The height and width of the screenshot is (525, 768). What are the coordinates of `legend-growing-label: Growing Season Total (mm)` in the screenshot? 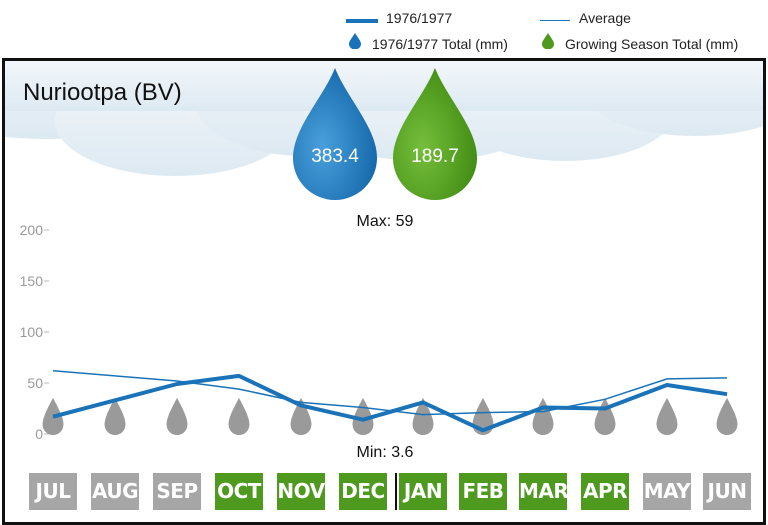 It's located at (652, 44).